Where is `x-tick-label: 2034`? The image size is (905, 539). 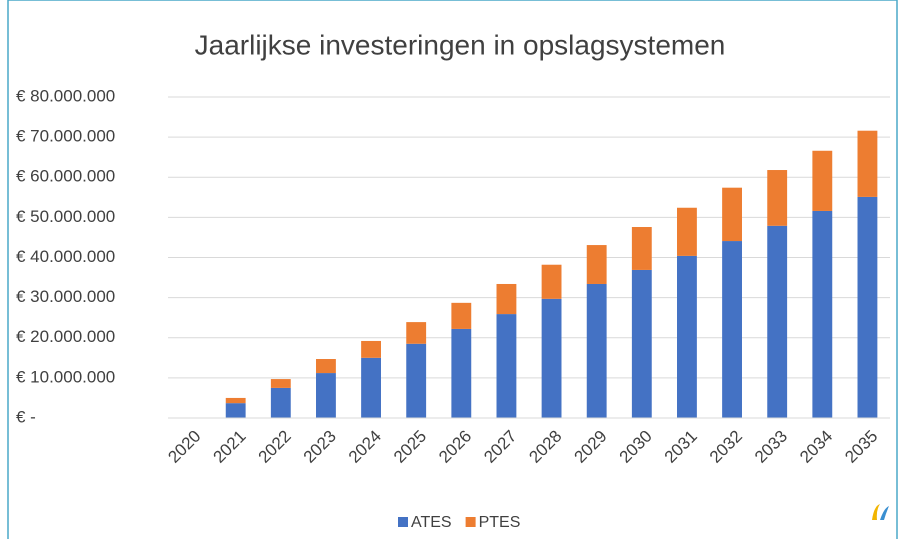 x-tick-label: 2034 is located at coordinates (816, 447).